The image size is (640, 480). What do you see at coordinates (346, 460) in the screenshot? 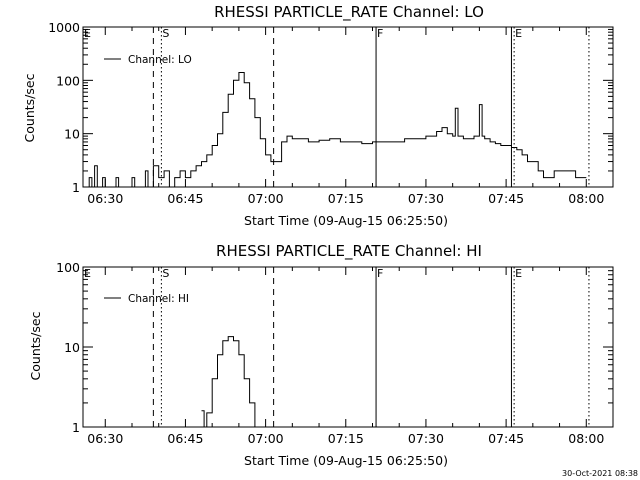
I see `x-axis-label-hi: Start Time (09-Aug-15 06:25:50)` at bounding box center [346, 460].